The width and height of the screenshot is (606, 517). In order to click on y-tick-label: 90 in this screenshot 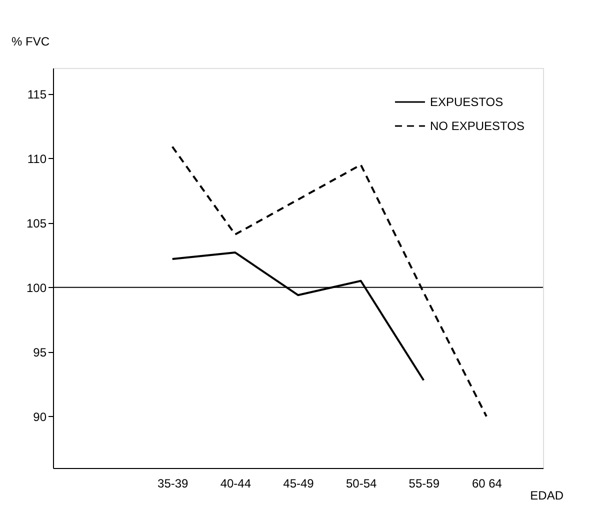, I will do `click(40, 417)`.